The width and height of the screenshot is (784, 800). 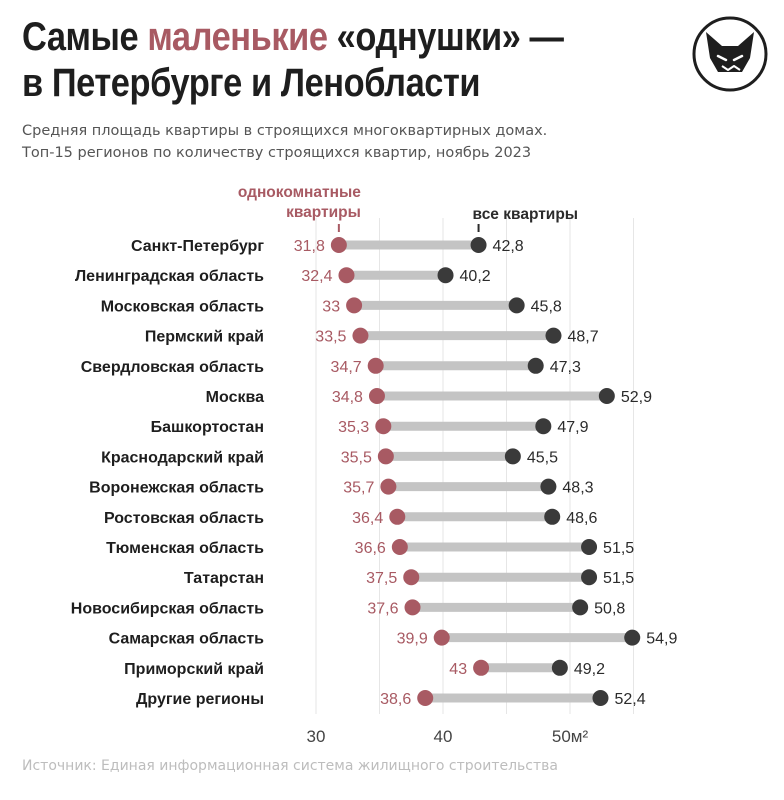 What do you see at coordinates (85, 37) in the screenshot?
I see `title-part: Самые` at bounding box center [85, 37].